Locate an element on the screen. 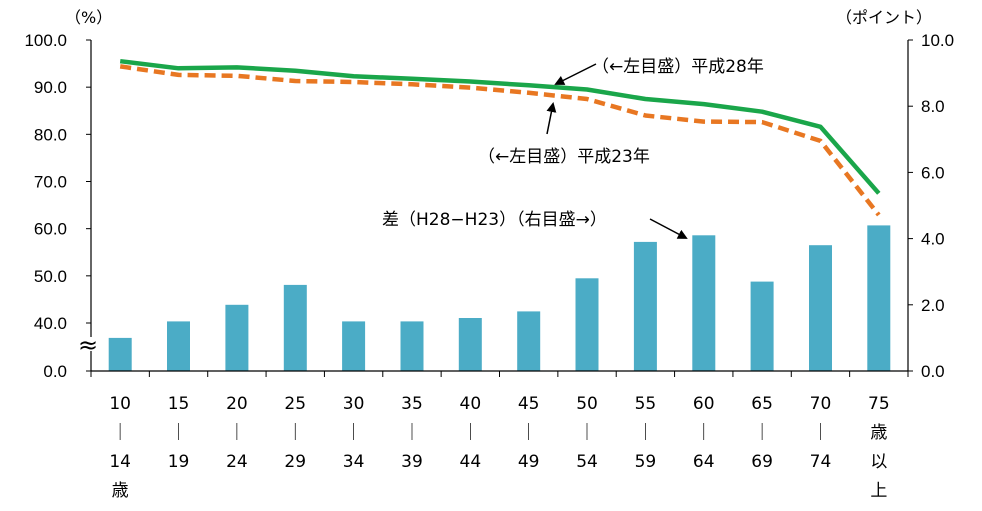 This screenshot has height=511, width=982. axis-break-gap is located at coordinates (91, 344).